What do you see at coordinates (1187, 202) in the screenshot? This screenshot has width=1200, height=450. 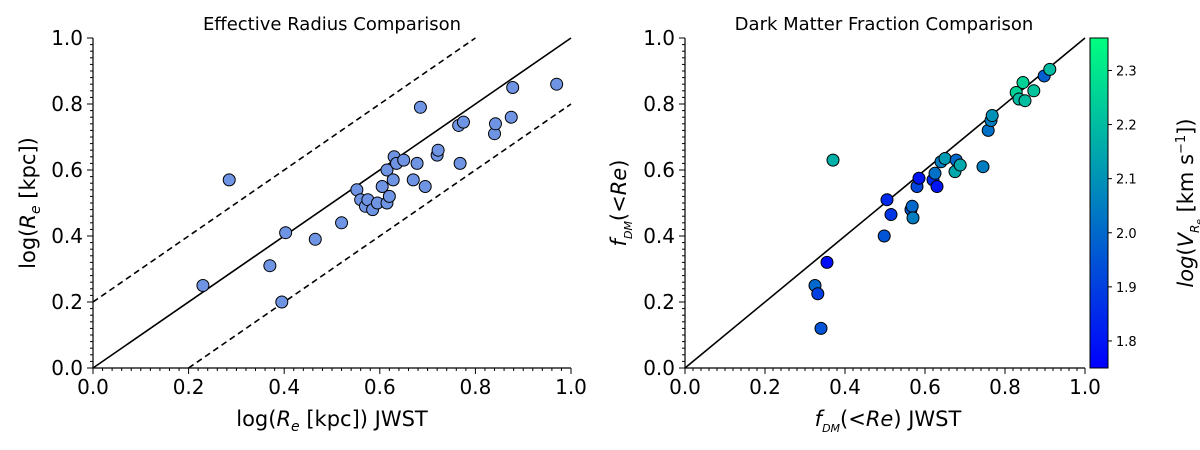 I see `colorbar-label: log(VRe [km s−1])` at bounding box center [1187, 202].